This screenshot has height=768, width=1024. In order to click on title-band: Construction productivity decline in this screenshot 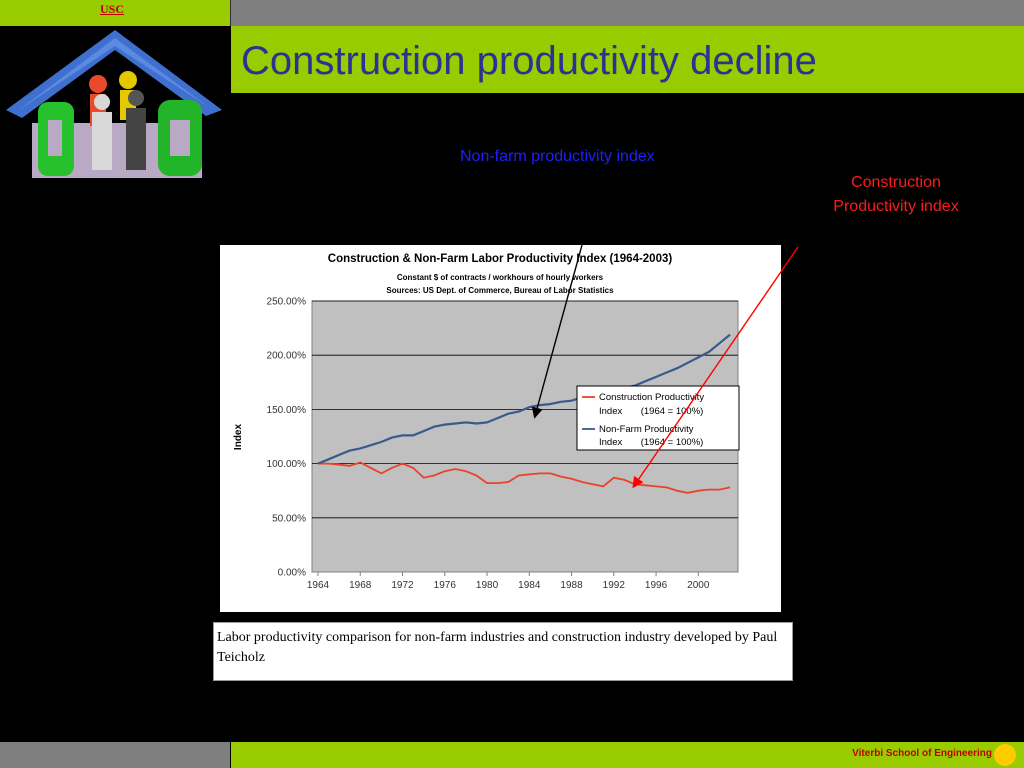, I will do `click(627, 59)`.